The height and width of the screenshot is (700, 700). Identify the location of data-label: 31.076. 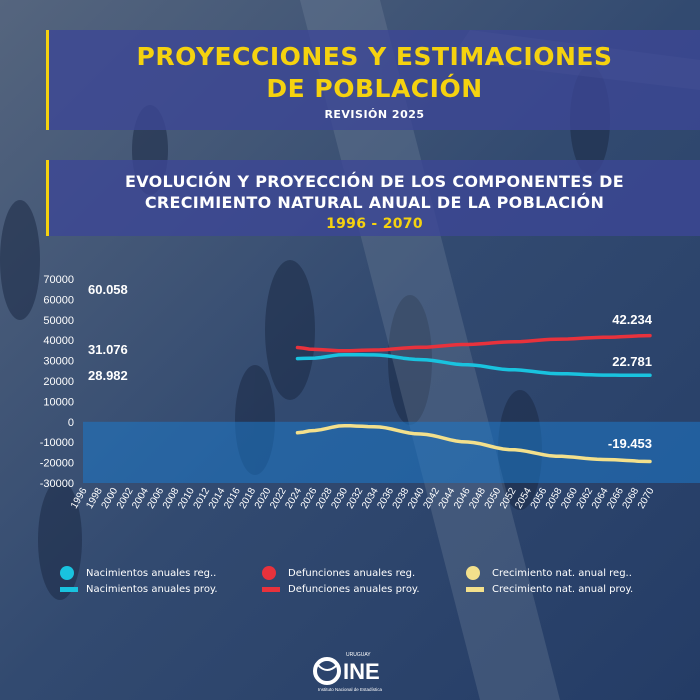
(108, 349).